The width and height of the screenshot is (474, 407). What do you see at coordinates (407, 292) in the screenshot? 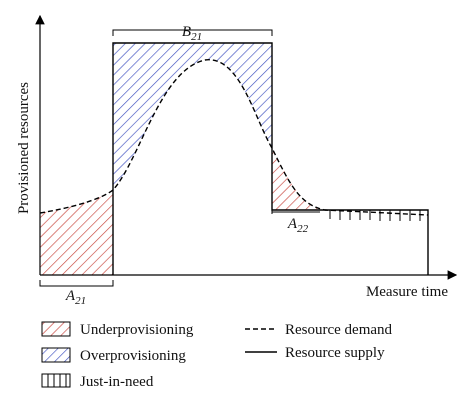
I see `x-axis-label: Measure time` at bounding box center [407, 292].